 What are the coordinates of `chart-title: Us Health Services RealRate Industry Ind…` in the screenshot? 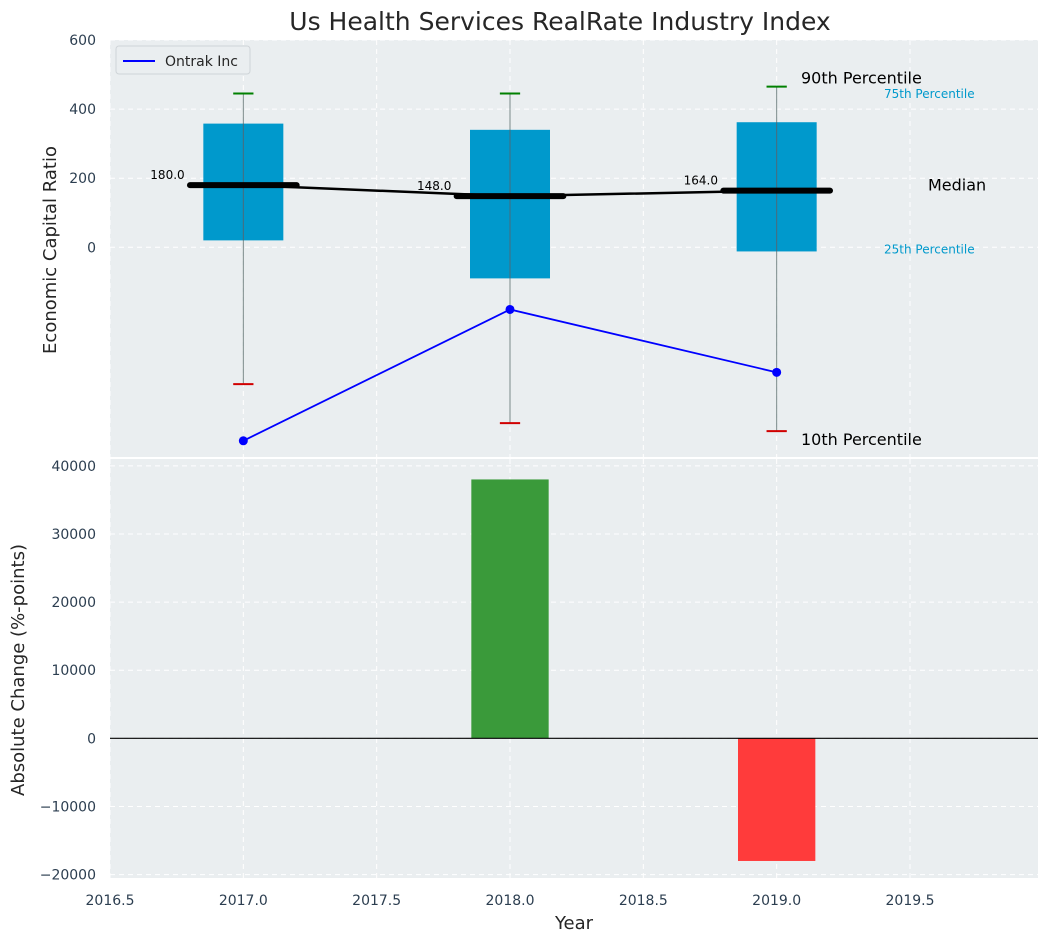 It's located at (559, 21).